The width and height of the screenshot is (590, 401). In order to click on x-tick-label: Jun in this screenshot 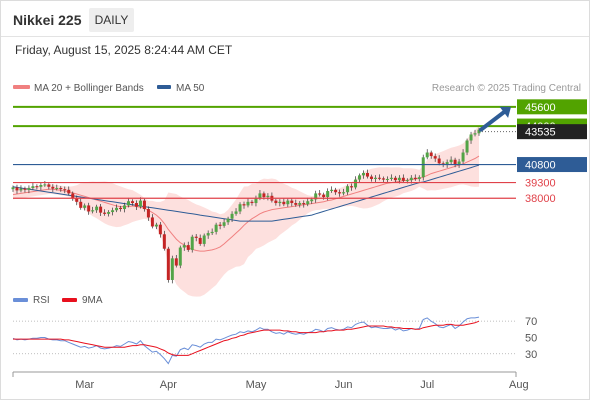, I will do `click(344, 385)`.